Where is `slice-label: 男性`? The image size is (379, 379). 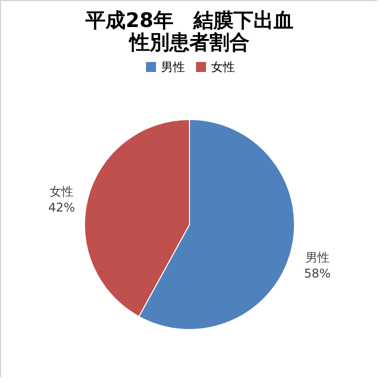 slice-label: 男性 is located at coordinates (317, 257).